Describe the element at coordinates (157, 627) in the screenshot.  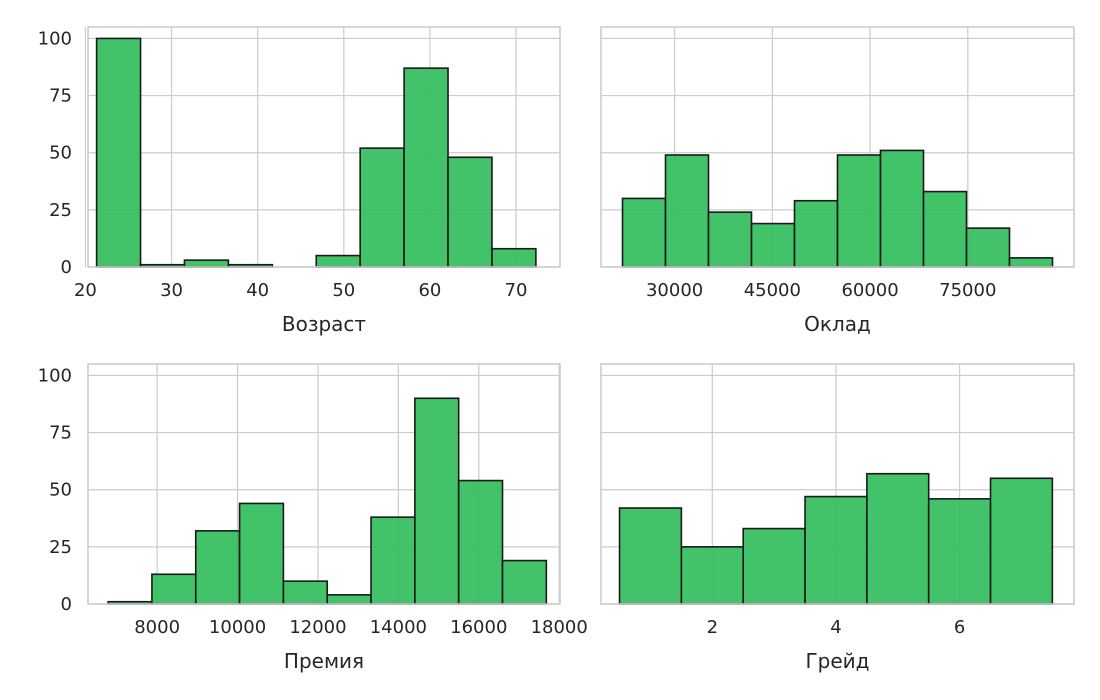
I see `x-tick-label-bonus-0: 8000` at that location.